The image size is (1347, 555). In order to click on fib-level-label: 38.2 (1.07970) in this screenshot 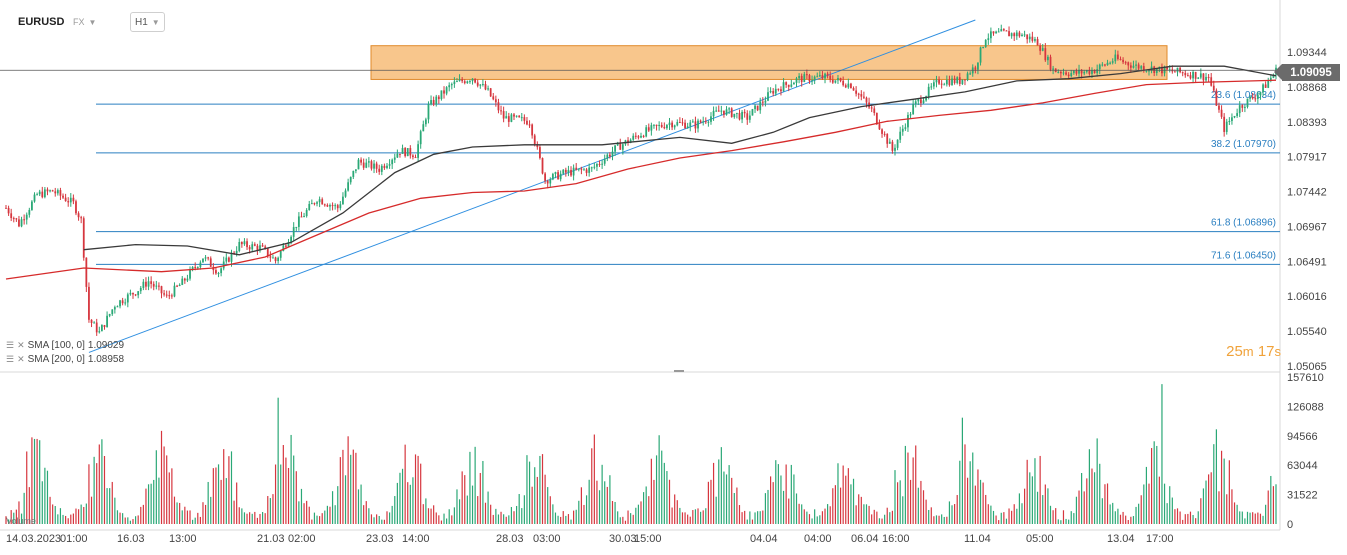, I will do `click(1243, 144)`.